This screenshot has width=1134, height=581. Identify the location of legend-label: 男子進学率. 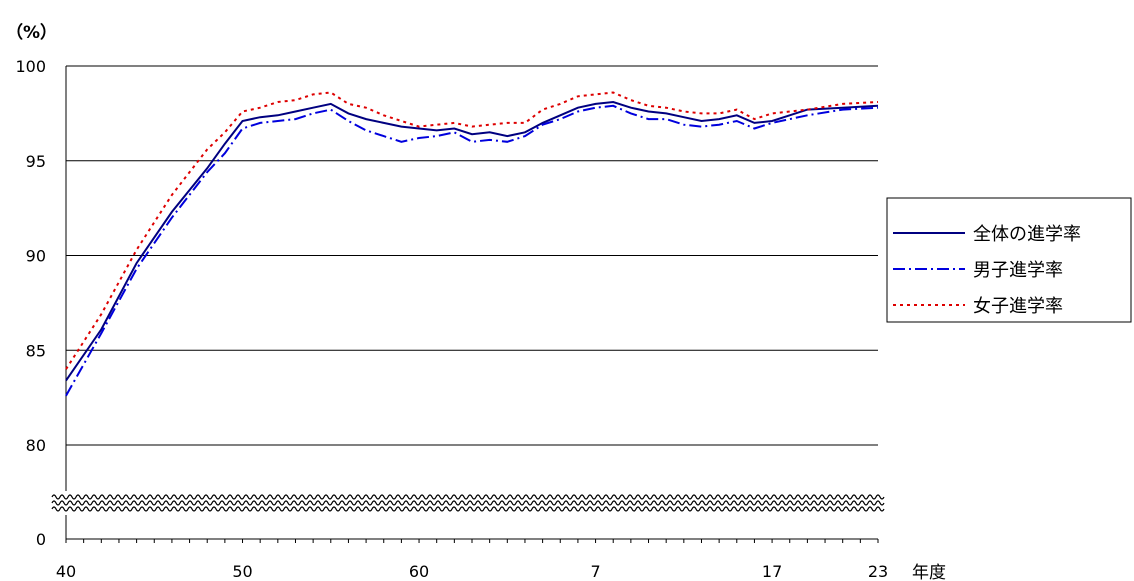
(1018, 270).